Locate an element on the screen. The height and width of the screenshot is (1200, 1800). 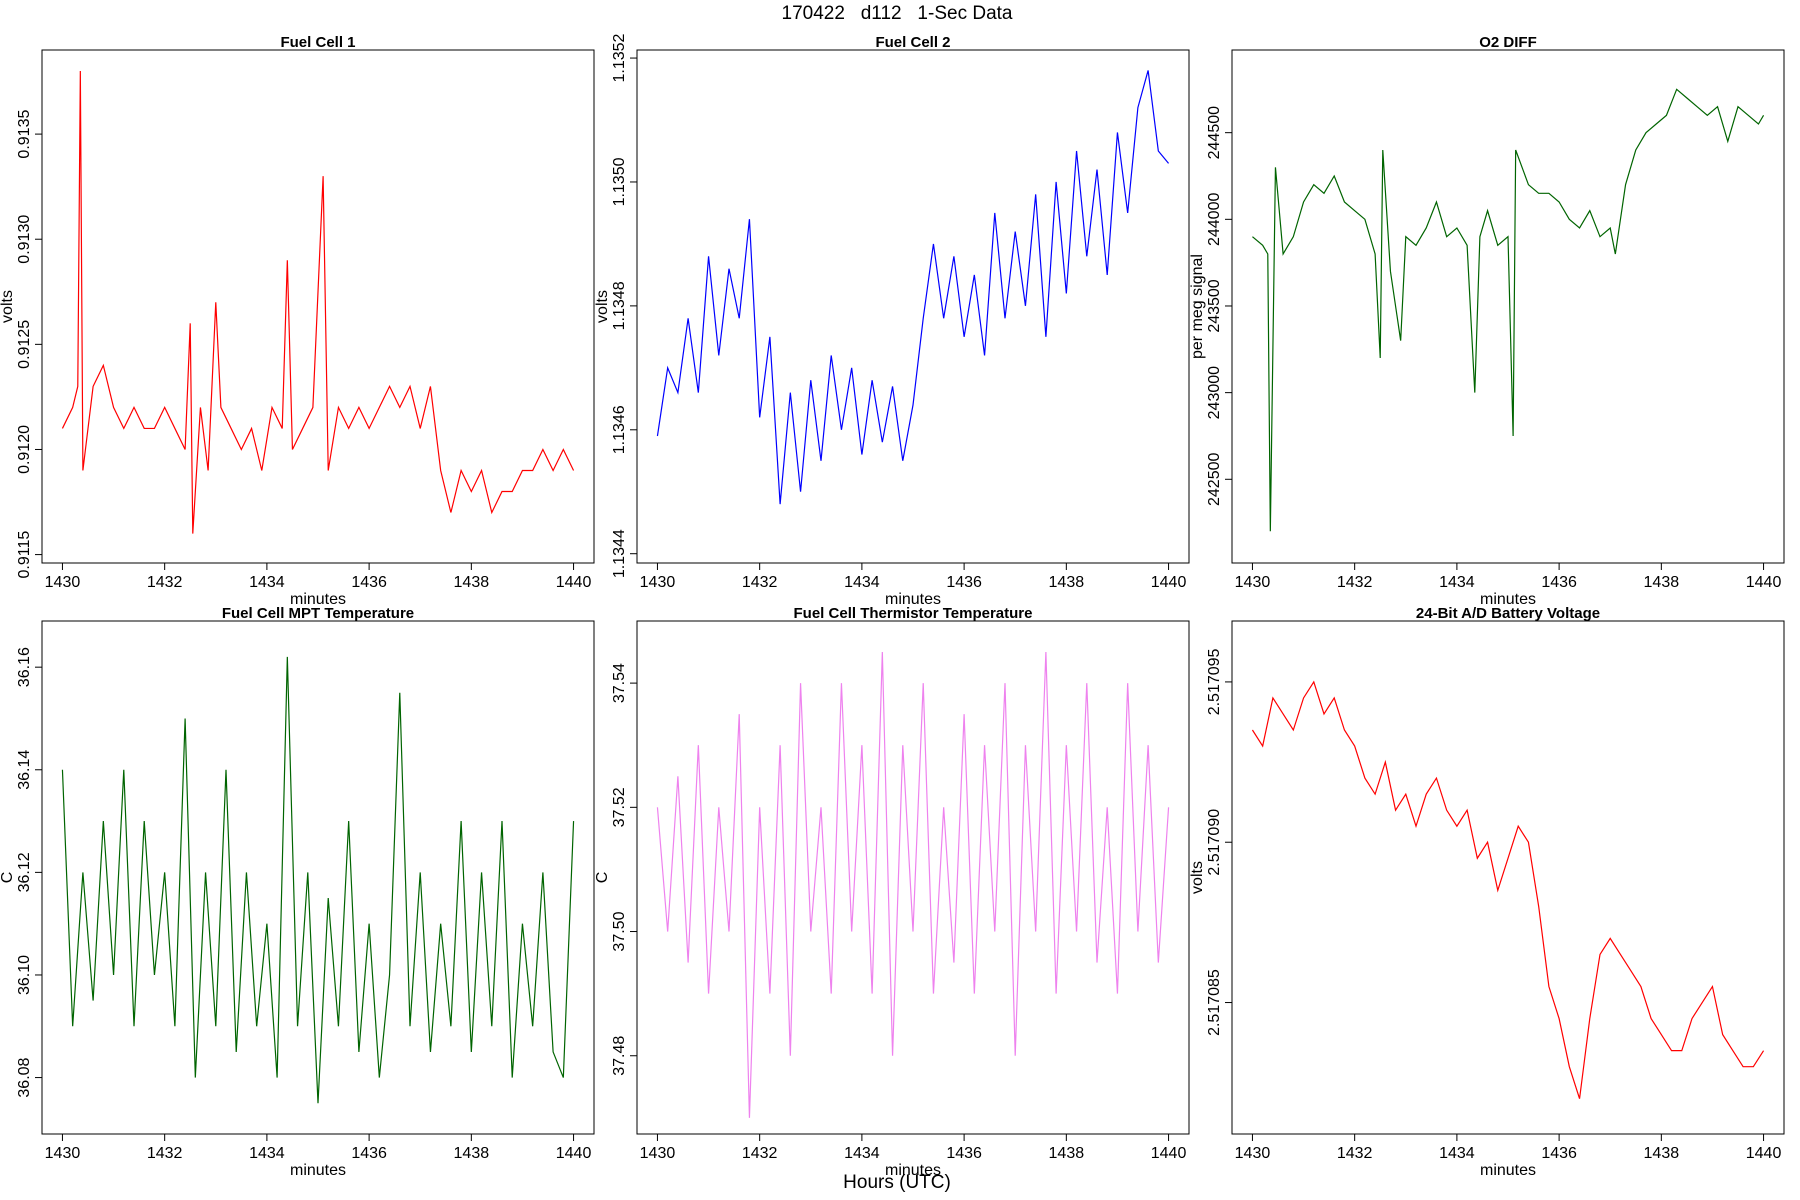
y-tick-label: 244000 is located at coordinates (1214, 219).